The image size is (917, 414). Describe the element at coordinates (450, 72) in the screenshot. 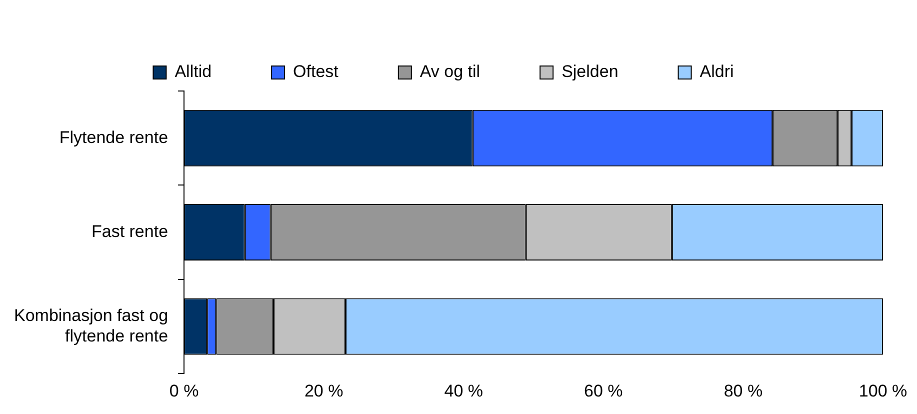

I see `legend-label: Av og til` at that location.